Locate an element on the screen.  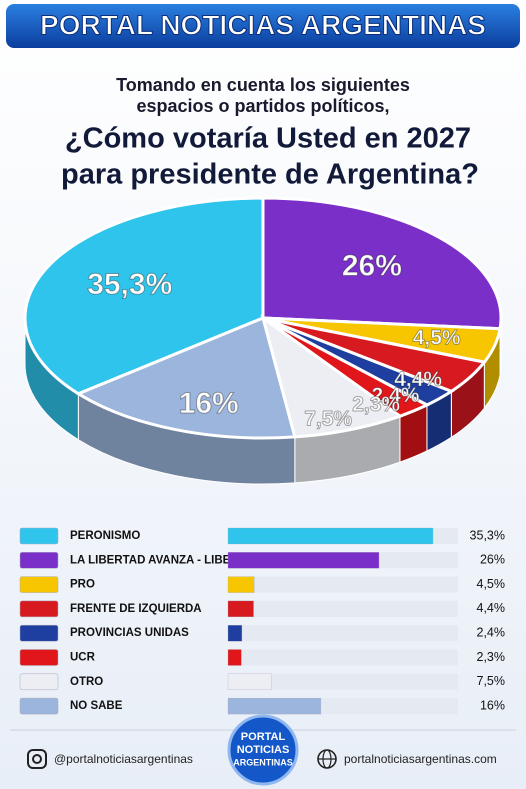
logo-text: PORTAL is located at coordinates (263, 737).